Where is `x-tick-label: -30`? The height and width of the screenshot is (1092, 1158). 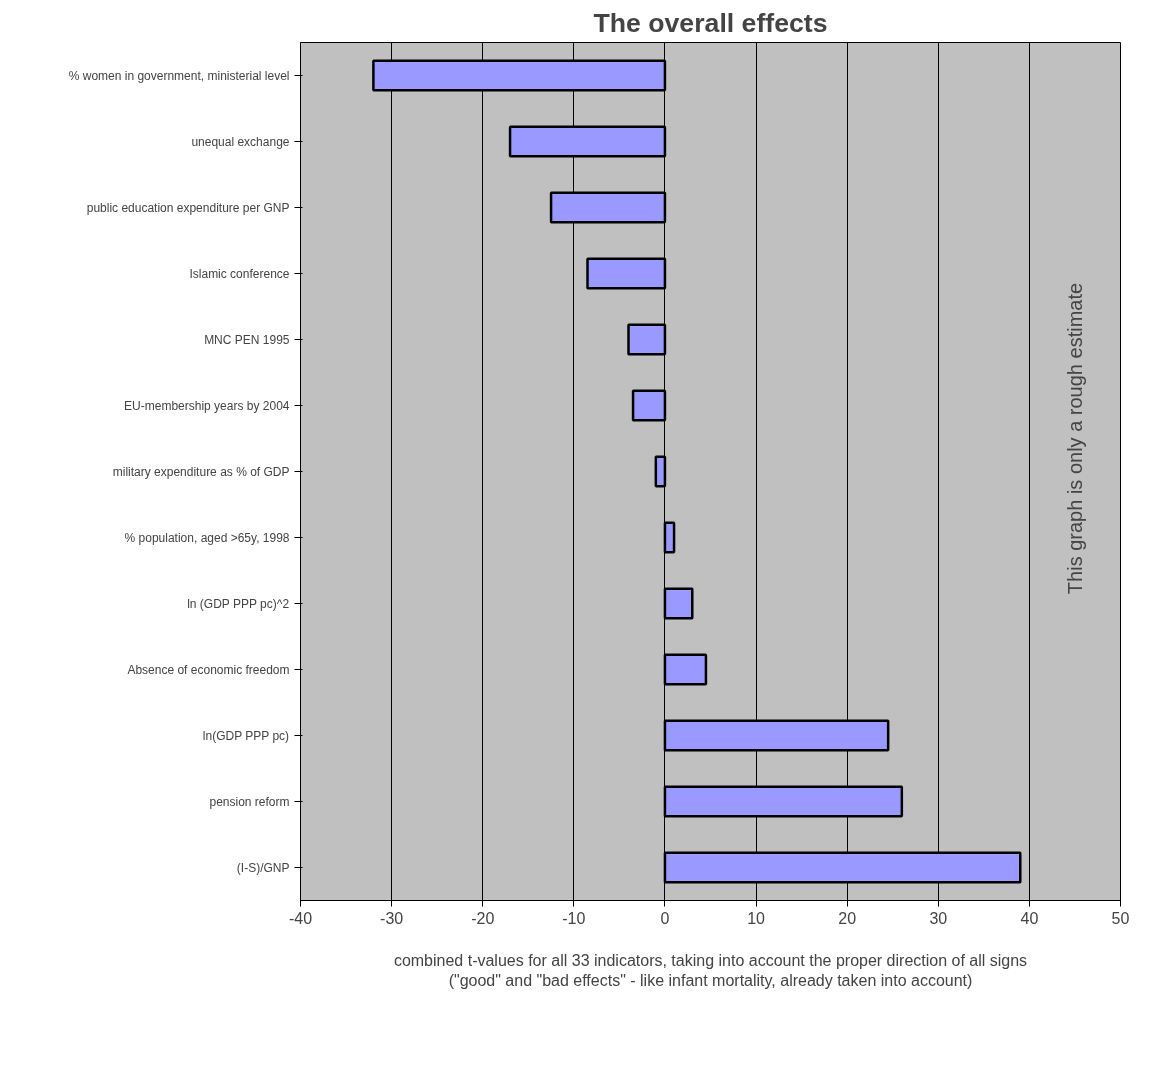 x-tick-label: -30 is located at coordinates (392, 918).